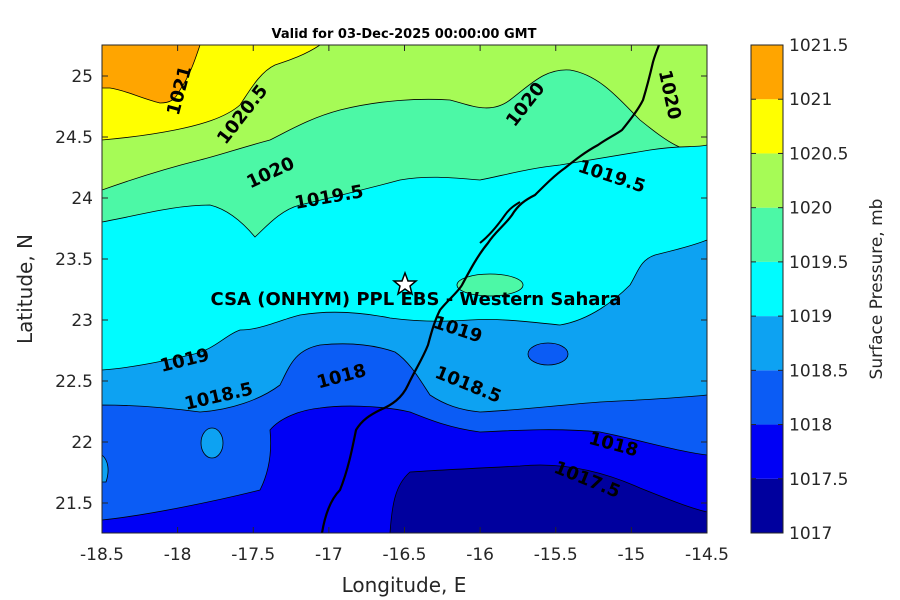 This screenshot has width=900, height=600. What do you see at coordinates (500, 222) in the screenshot?
I see `coastline-inlet` at bounding box center [500, 222].